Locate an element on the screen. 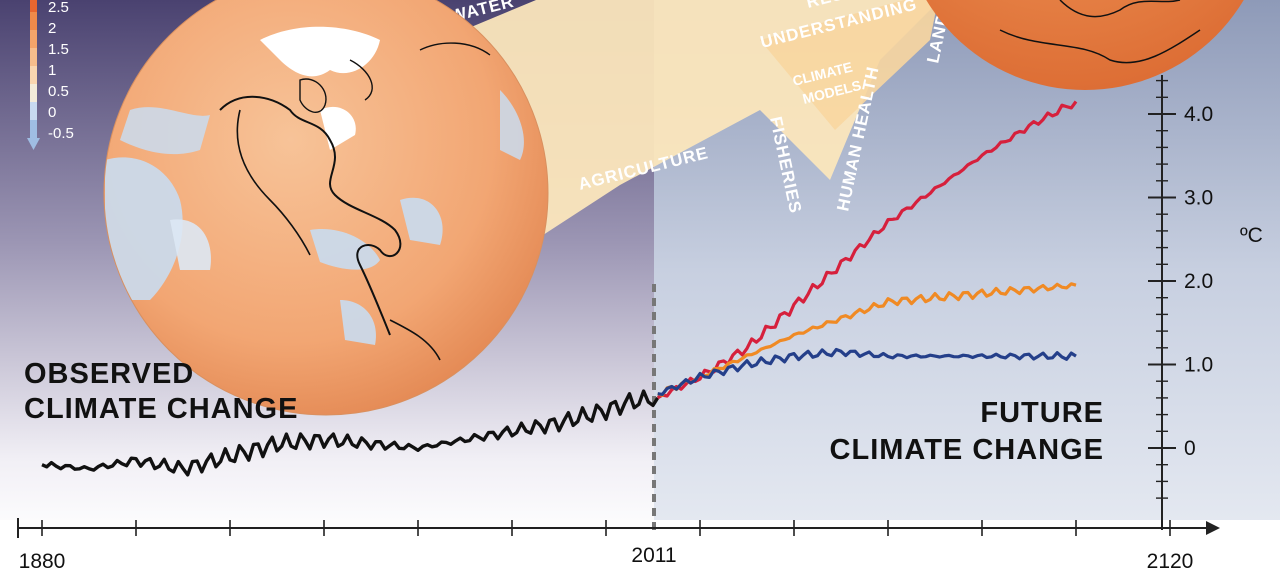 This screenshot has width=1280, height=574. x-axis-arrow is located at coordinates (1213, 528).